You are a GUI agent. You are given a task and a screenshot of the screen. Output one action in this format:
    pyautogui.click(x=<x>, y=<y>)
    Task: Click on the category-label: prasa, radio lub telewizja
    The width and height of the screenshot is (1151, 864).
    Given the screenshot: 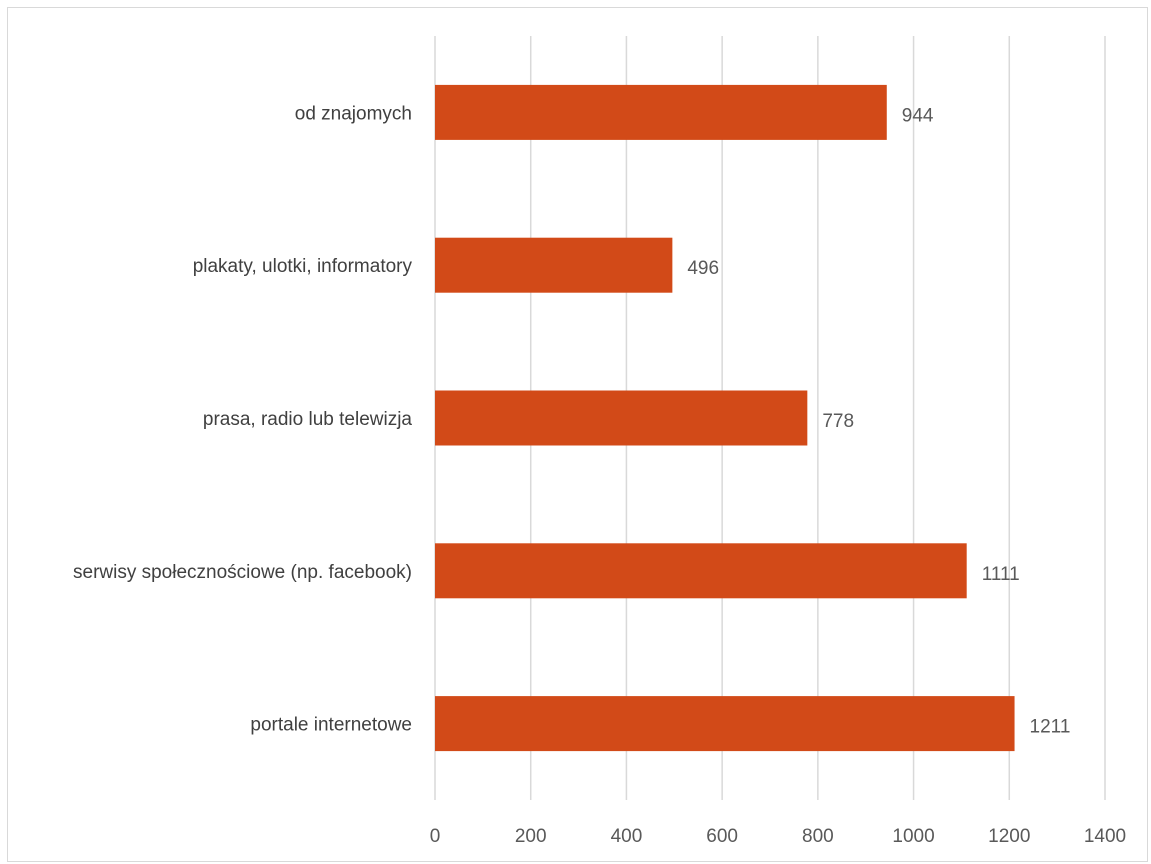 What is the action you would take?
    pyautogui.click(x=308, y=419)
    